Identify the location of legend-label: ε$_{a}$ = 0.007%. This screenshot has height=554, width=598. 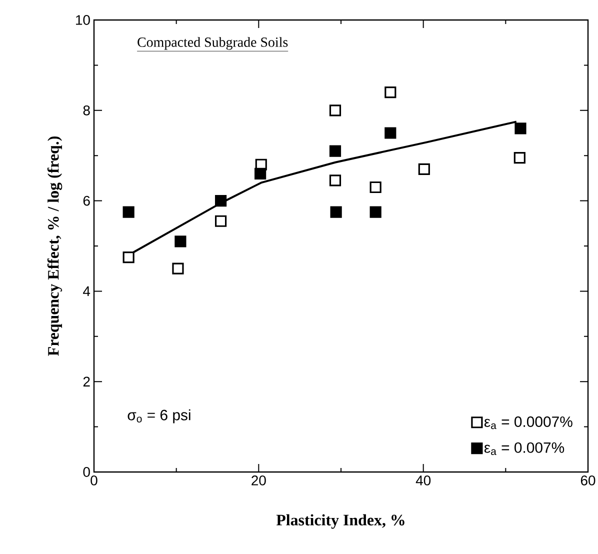
(524, 449).